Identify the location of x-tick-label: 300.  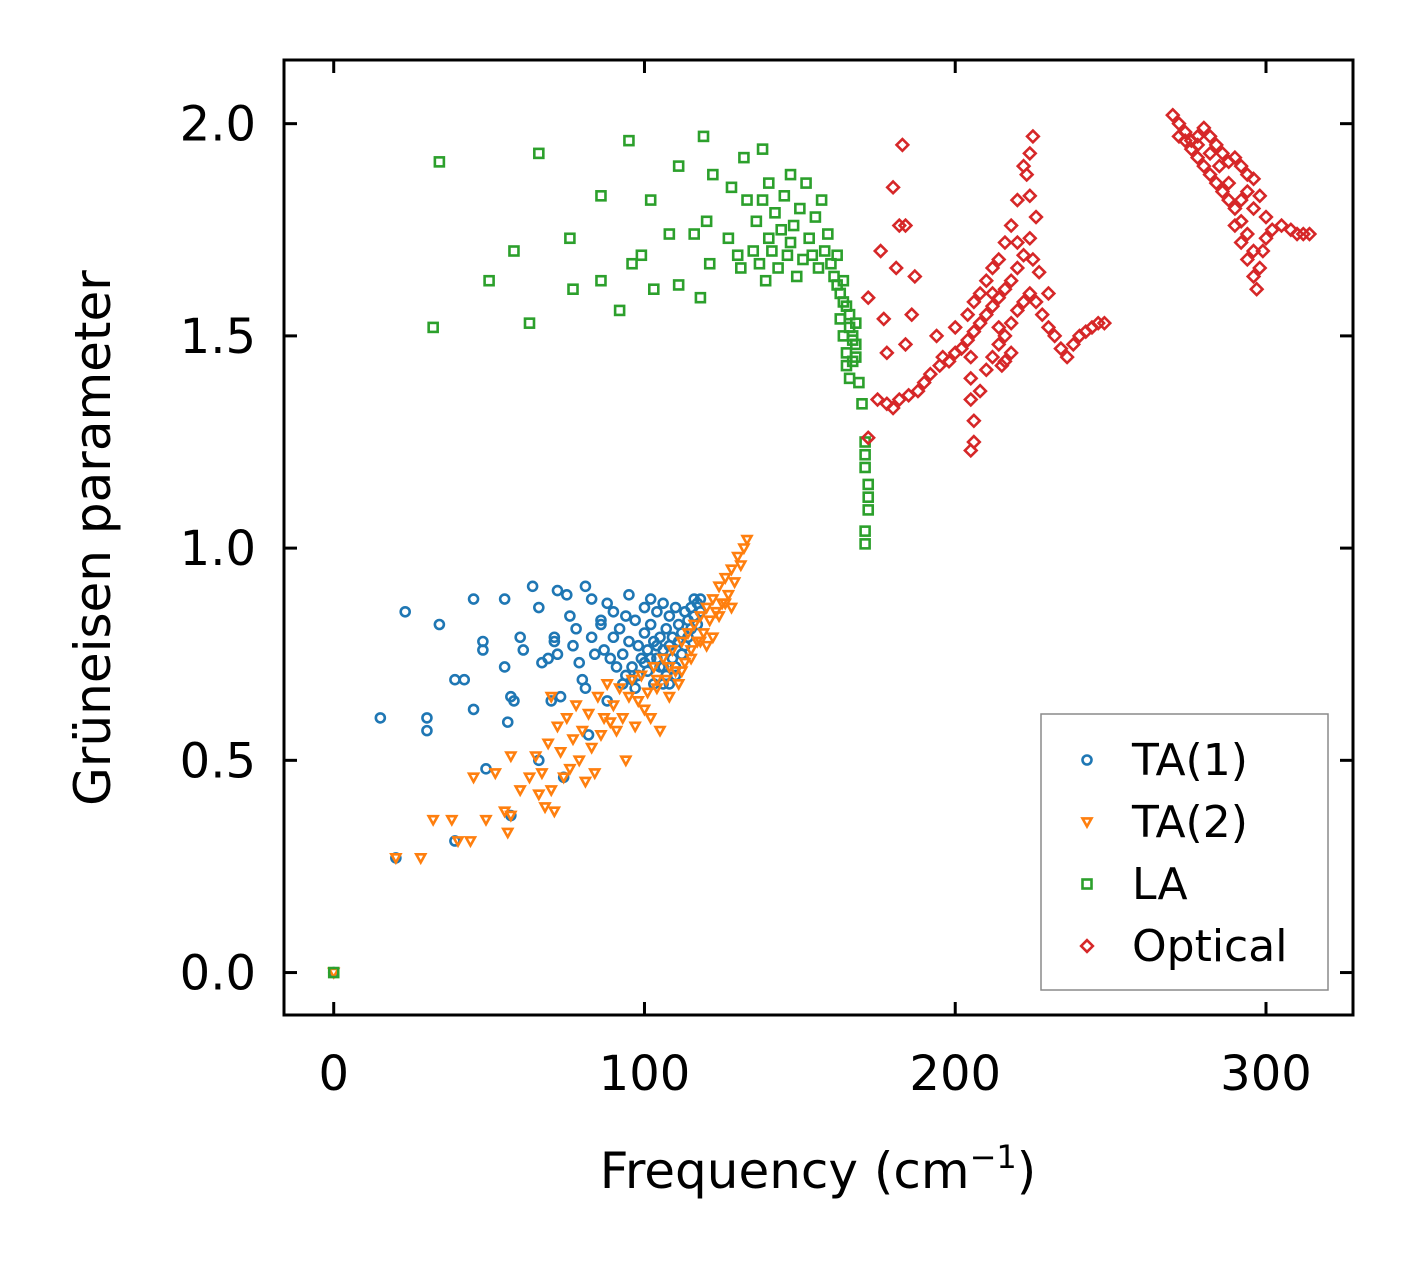
(1266, 1074).